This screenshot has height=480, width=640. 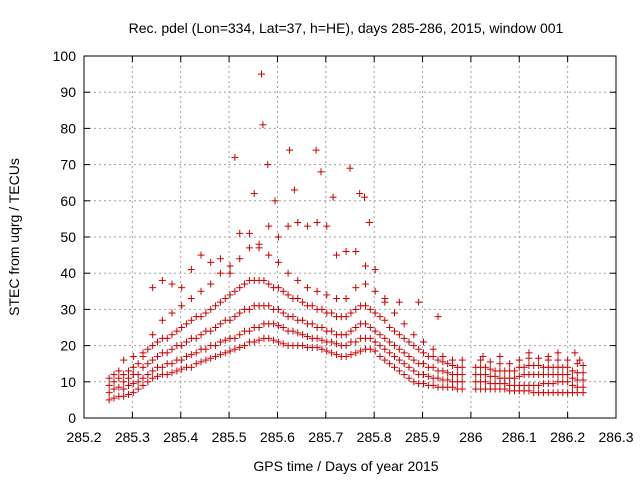 What do you see at coordinates (68, 128) in the screenshot?
I see `y-tick-label: 80` at bounding box center [68, 128].